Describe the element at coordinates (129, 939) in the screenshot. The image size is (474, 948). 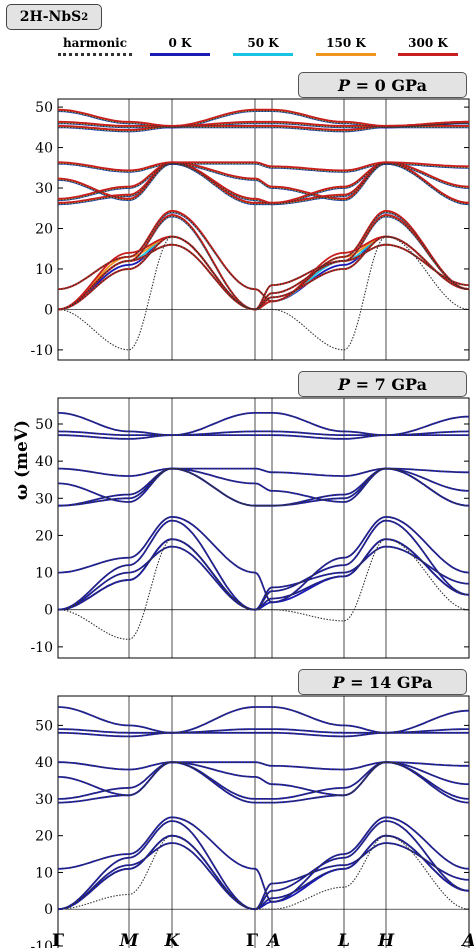
I see `x-tick-label: M` at that location.